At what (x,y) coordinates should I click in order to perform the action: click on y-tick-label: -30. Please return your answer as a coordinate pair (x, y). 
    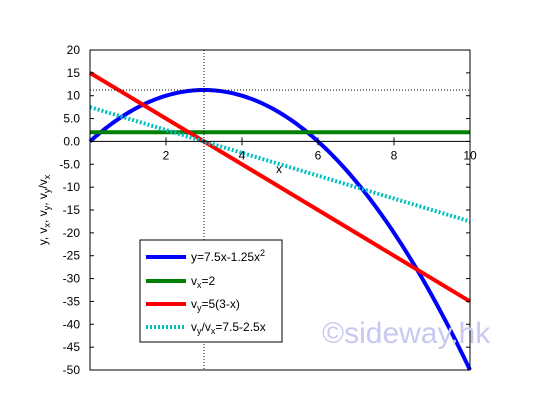
    Looking at the image, I should click on (72, 279).